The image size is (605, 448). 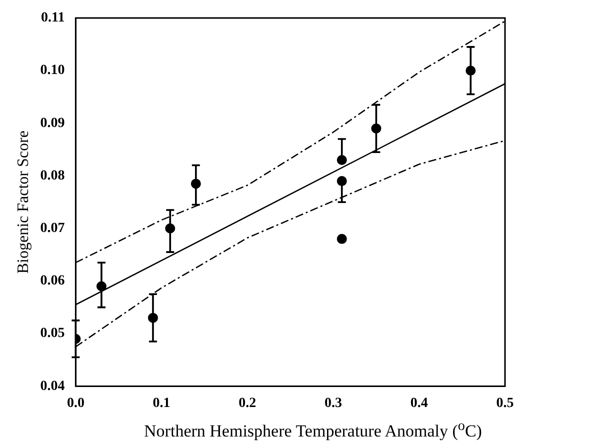 What do you see at coordinates (52, 386) in the screenshot?
I see `y-tick-label: 0.04` at bounding box center [52, 386].